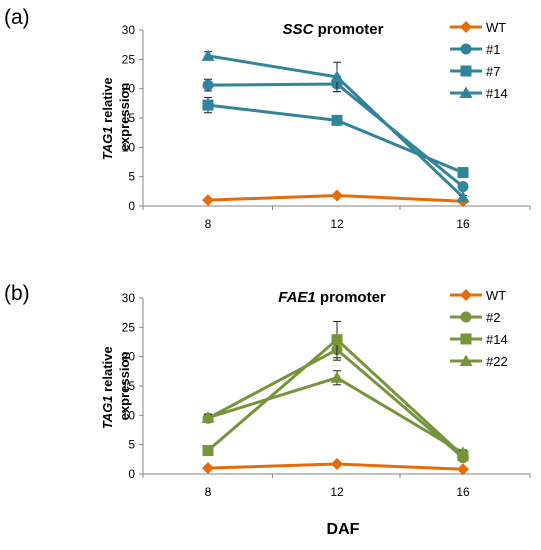 This screenshot has width=541, height=550. What do you see at coordinates (475, 71) in the screenshot?
I see `legend-entry-a-2: #7` at bounding box center [475, 71].